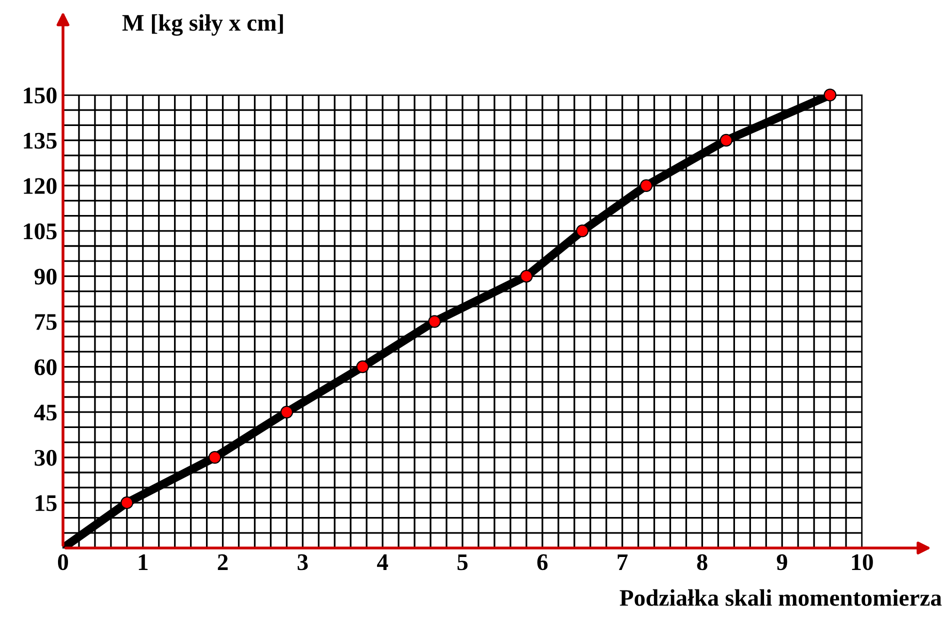  I want to click on y-tick-label: 30, so click(45, 458).